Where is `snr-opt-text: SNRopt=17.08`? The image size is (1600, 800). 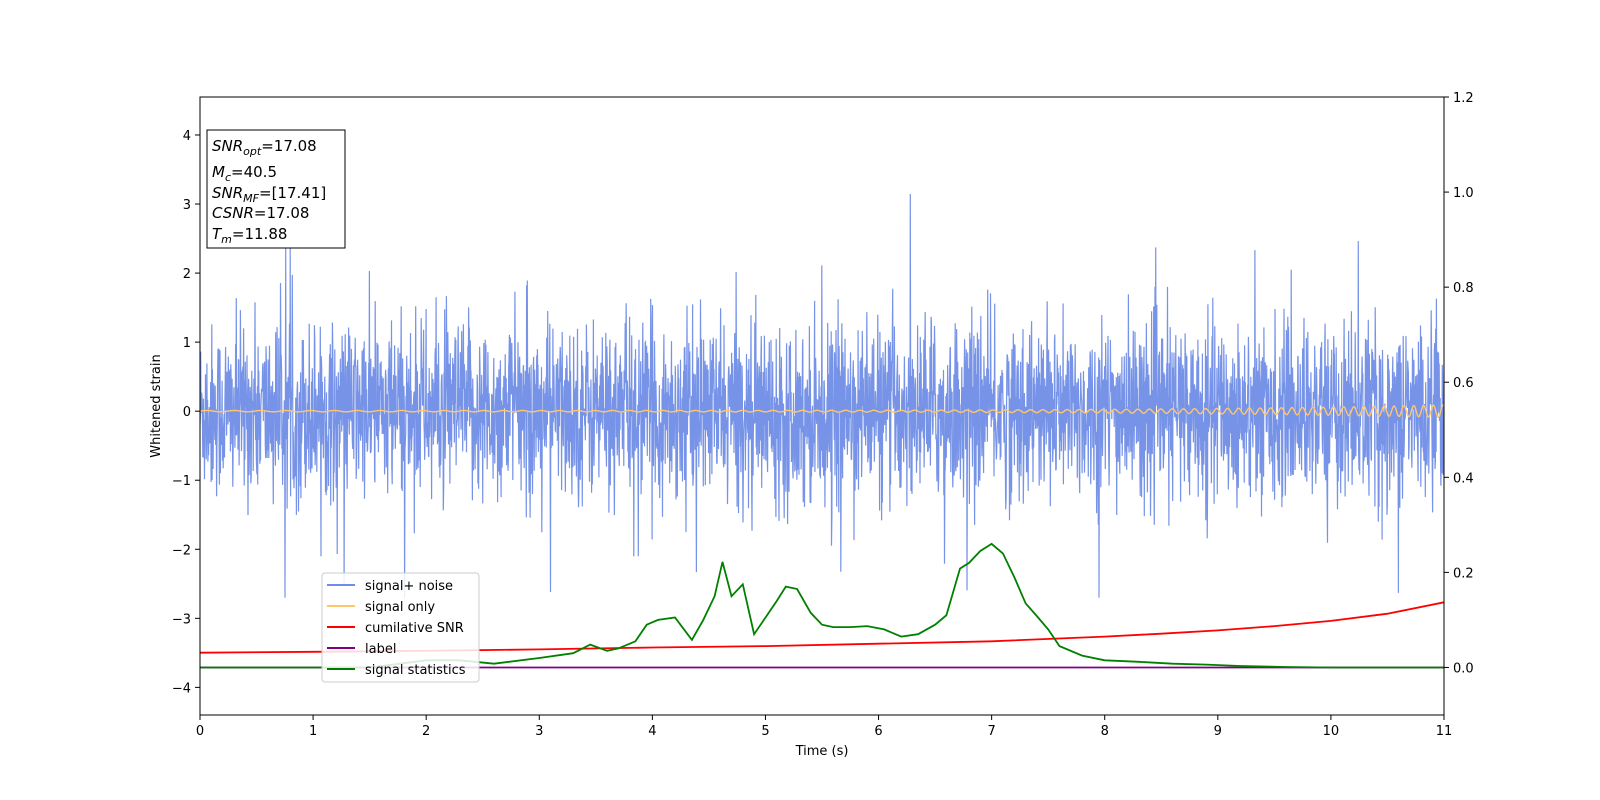 snr-opt-text: SNRopt=17.08 is located at coordinates (264, 147).